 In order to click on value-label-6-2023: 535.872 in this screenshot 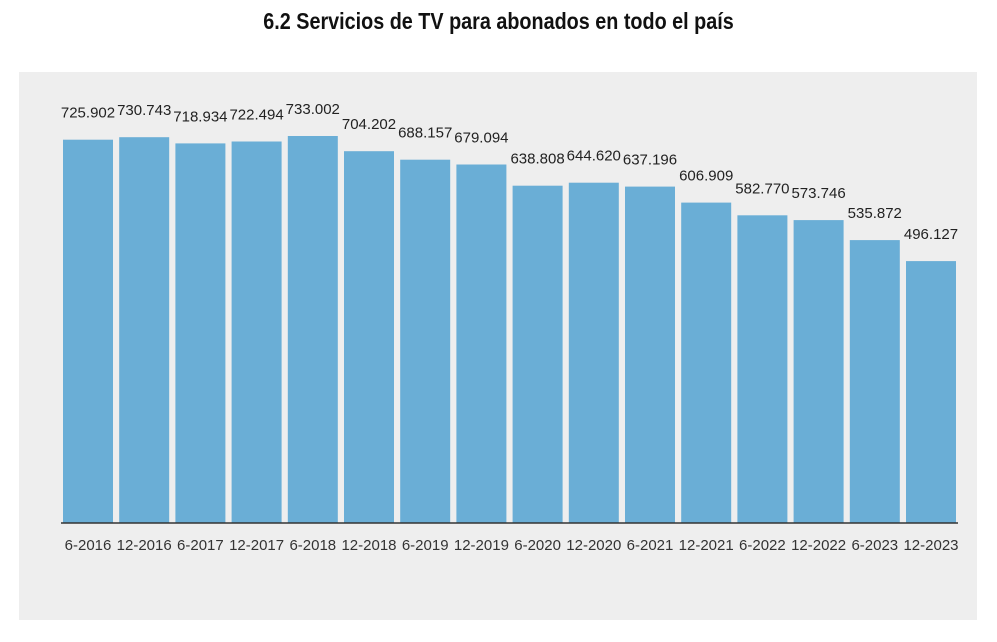, I will do `click(875, 213)`.